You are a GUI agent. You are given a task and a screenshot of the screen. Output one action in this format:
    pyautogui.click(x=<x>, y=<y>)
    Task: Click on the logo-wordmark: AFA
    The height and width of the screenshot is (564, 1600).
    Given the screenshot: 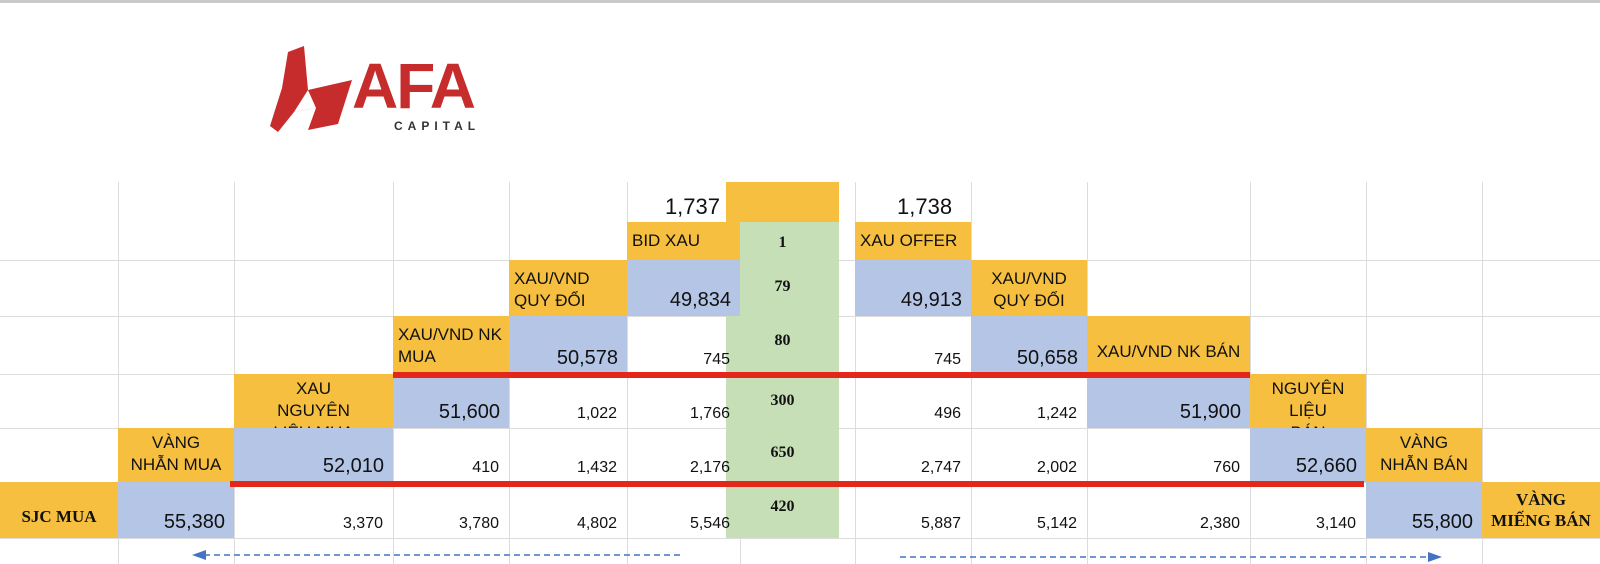 What is the action you would take?
    pyautogui.click(x=414, y=86)
    